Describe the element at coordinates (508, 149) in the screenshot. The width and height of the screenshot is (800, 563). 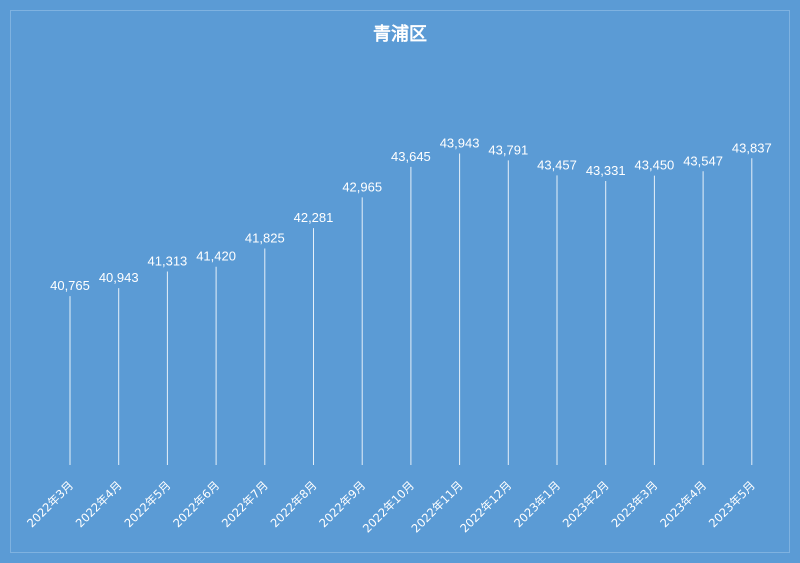
I see `data-label: 43,791` at that location.